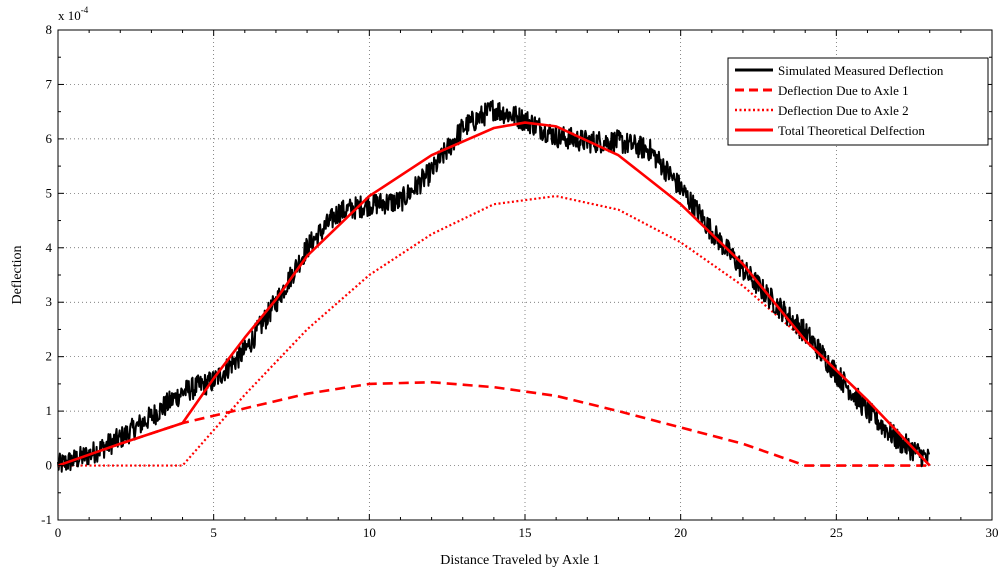 The image size is (1002, 569). What do you see at coordinates (58, 532) in the screenshot?
I see `x-tick-label: 0` at bounding box center [58, 532].